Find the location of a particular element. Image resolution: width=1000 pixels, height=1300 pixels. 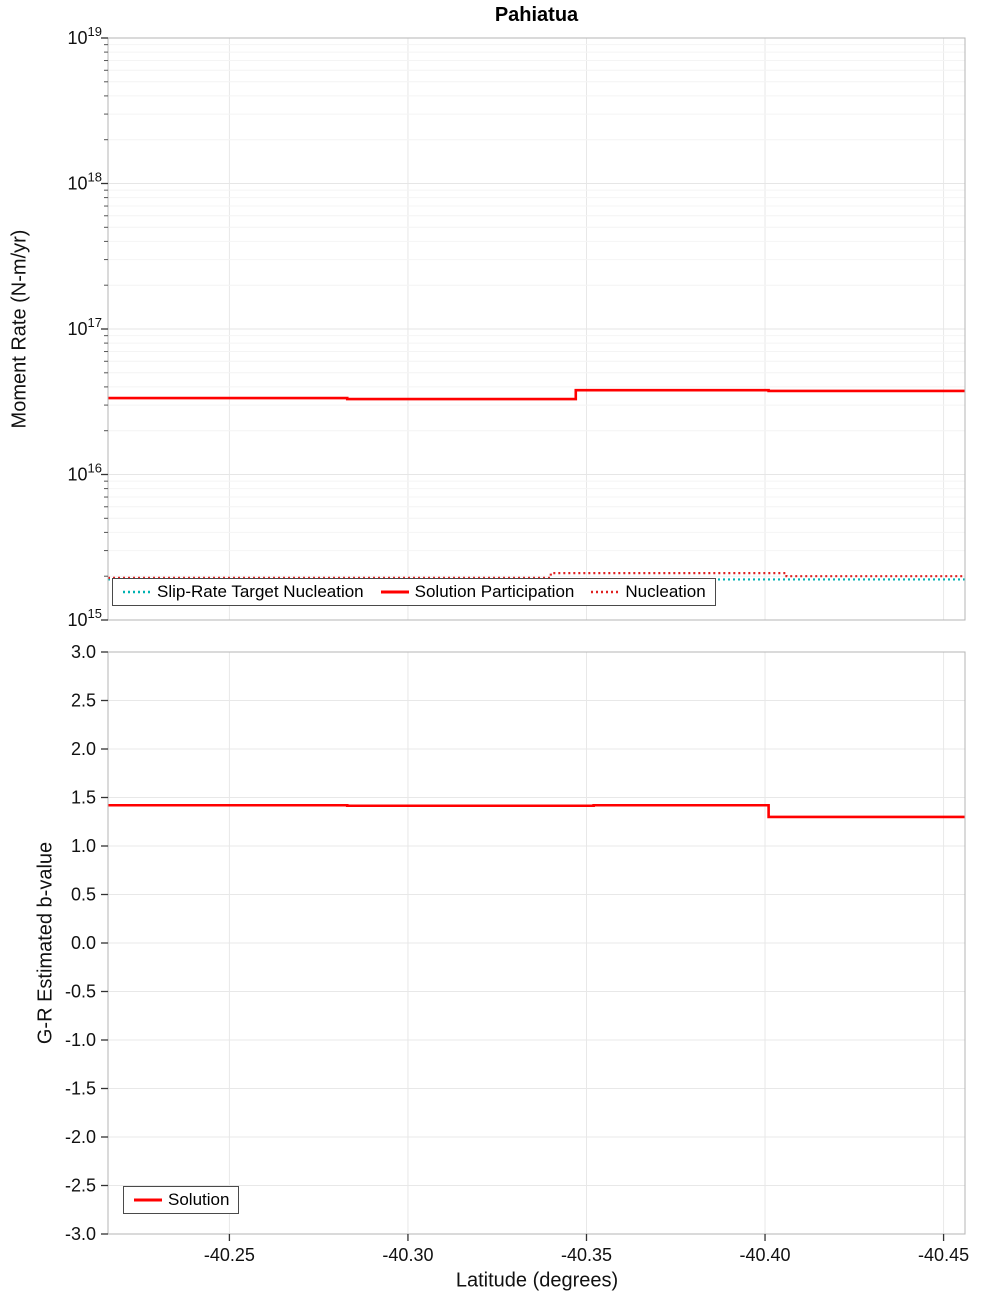

y-tick-label: 1017 is located at coordinates (85, 327).